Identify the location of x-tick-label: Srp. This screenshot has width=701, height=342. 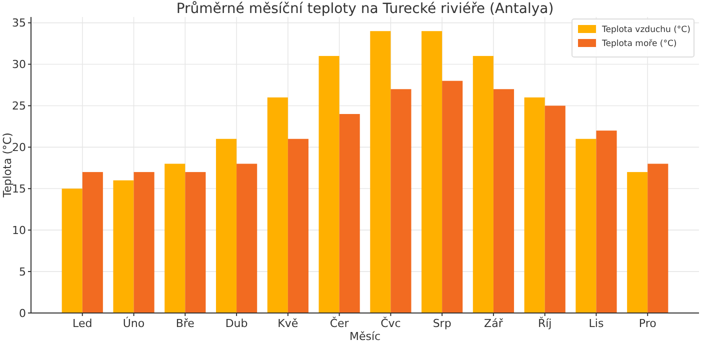
(442, 323).